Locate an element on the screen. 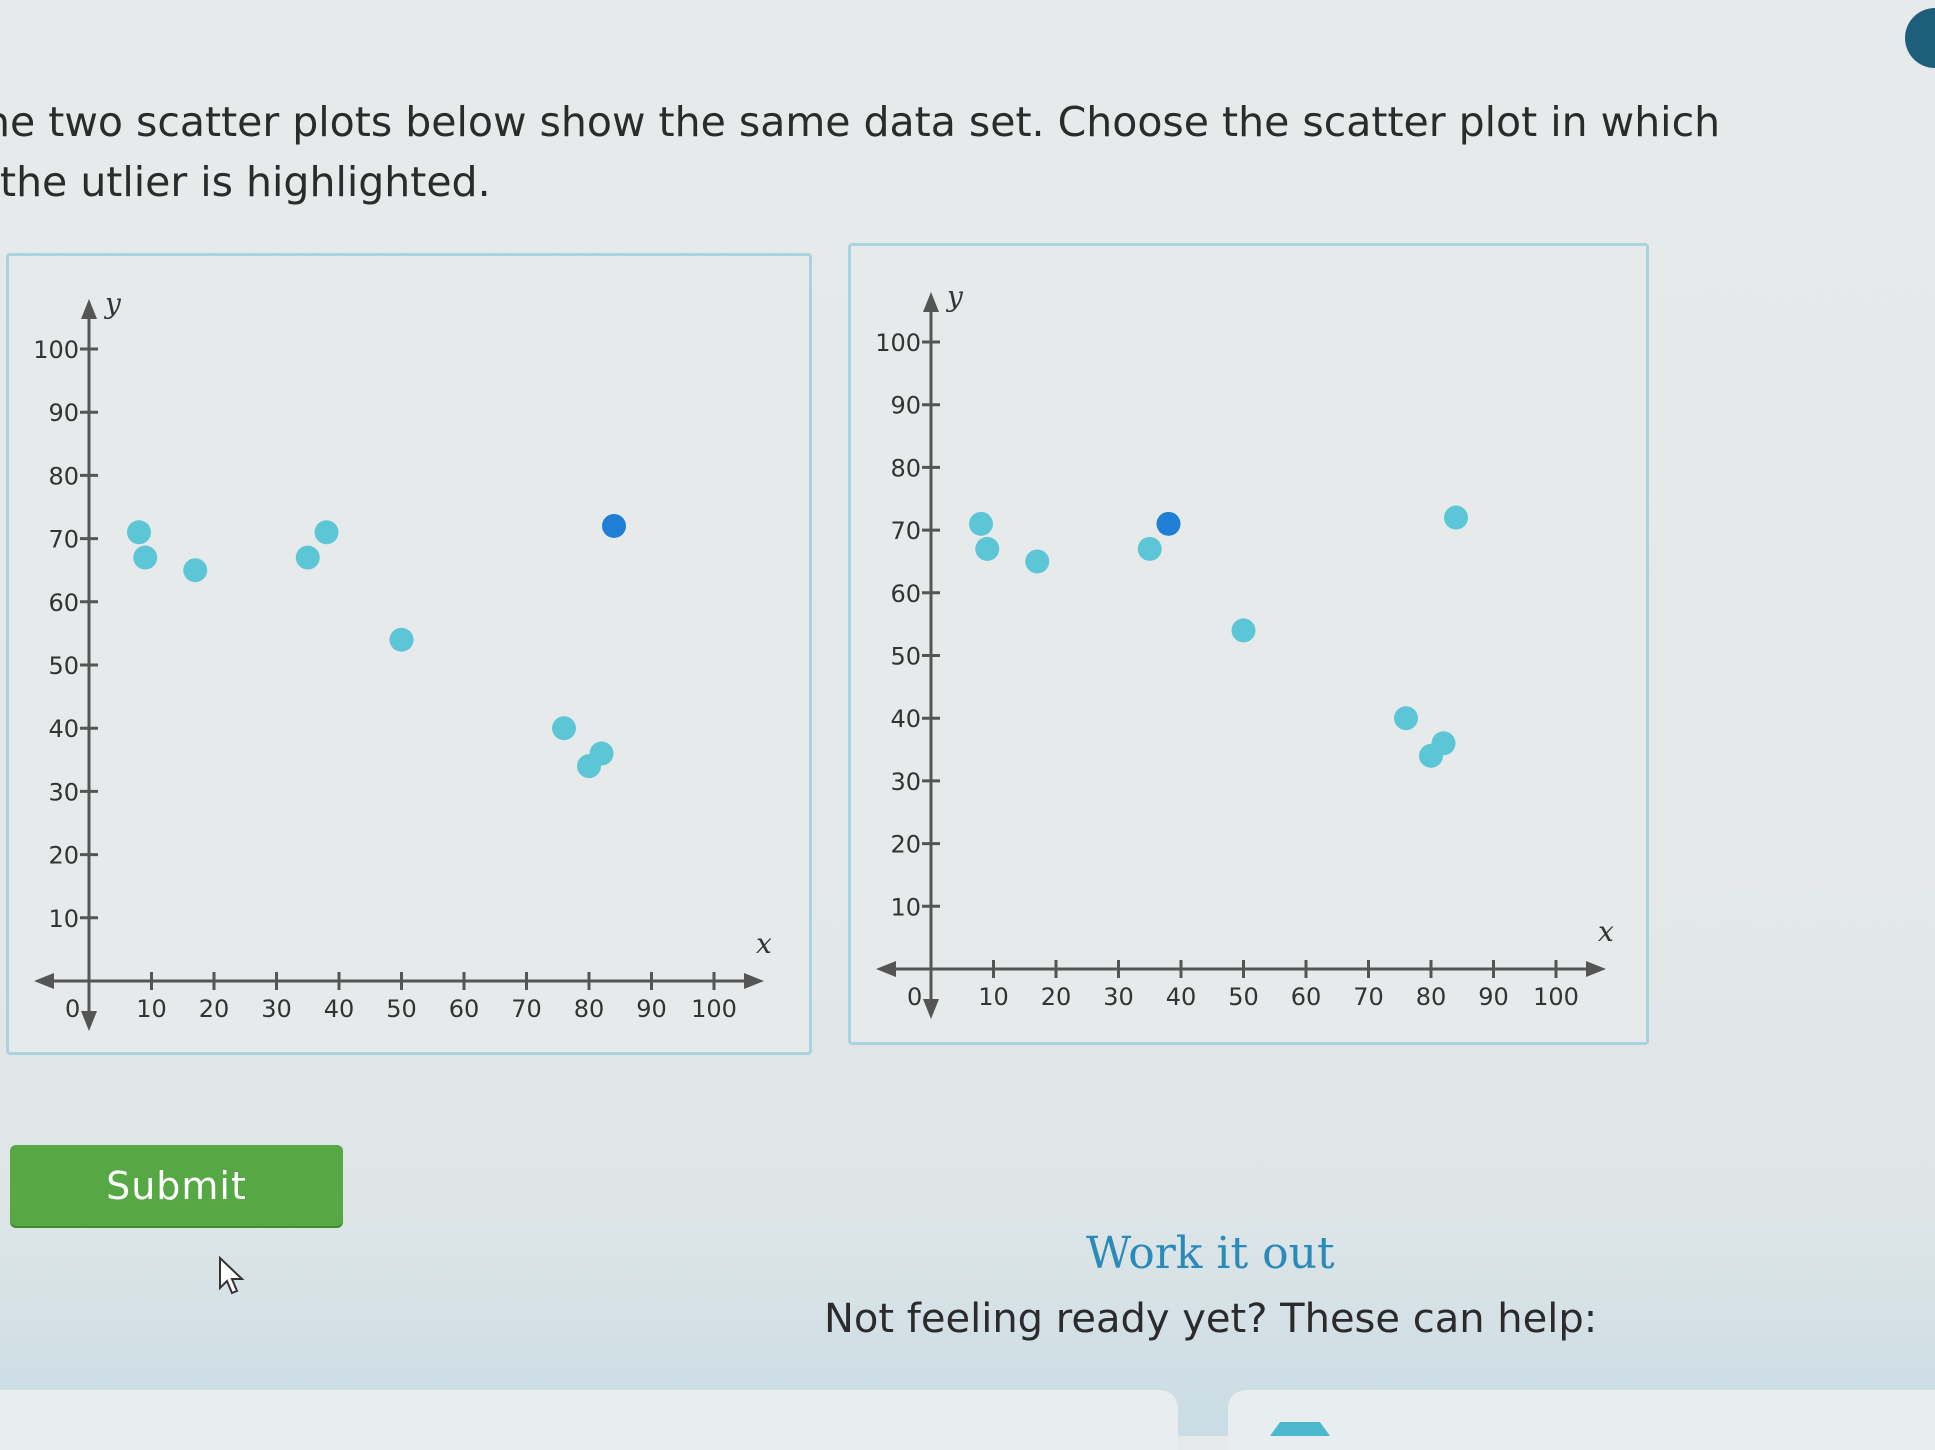 The image size is (1935, 1450). submit-button: Submit is located at coordinates (176, 1185).